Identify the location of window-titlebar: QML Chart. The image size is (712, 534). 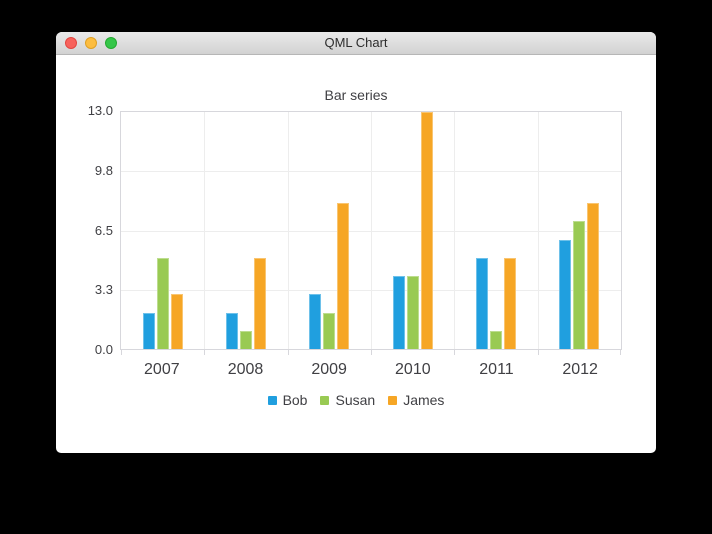
(356, 43).